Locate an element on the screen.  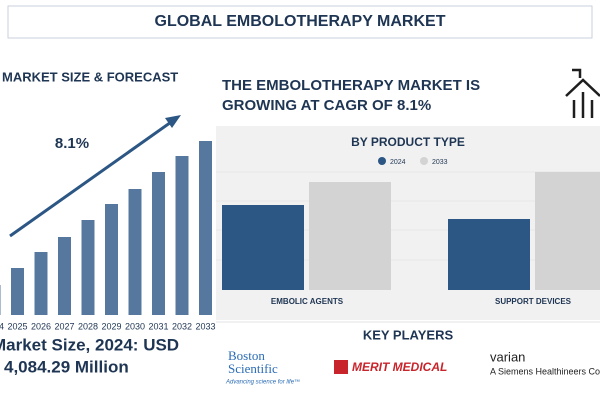
legend-label: 2033 is located at coordinates (440, 162).